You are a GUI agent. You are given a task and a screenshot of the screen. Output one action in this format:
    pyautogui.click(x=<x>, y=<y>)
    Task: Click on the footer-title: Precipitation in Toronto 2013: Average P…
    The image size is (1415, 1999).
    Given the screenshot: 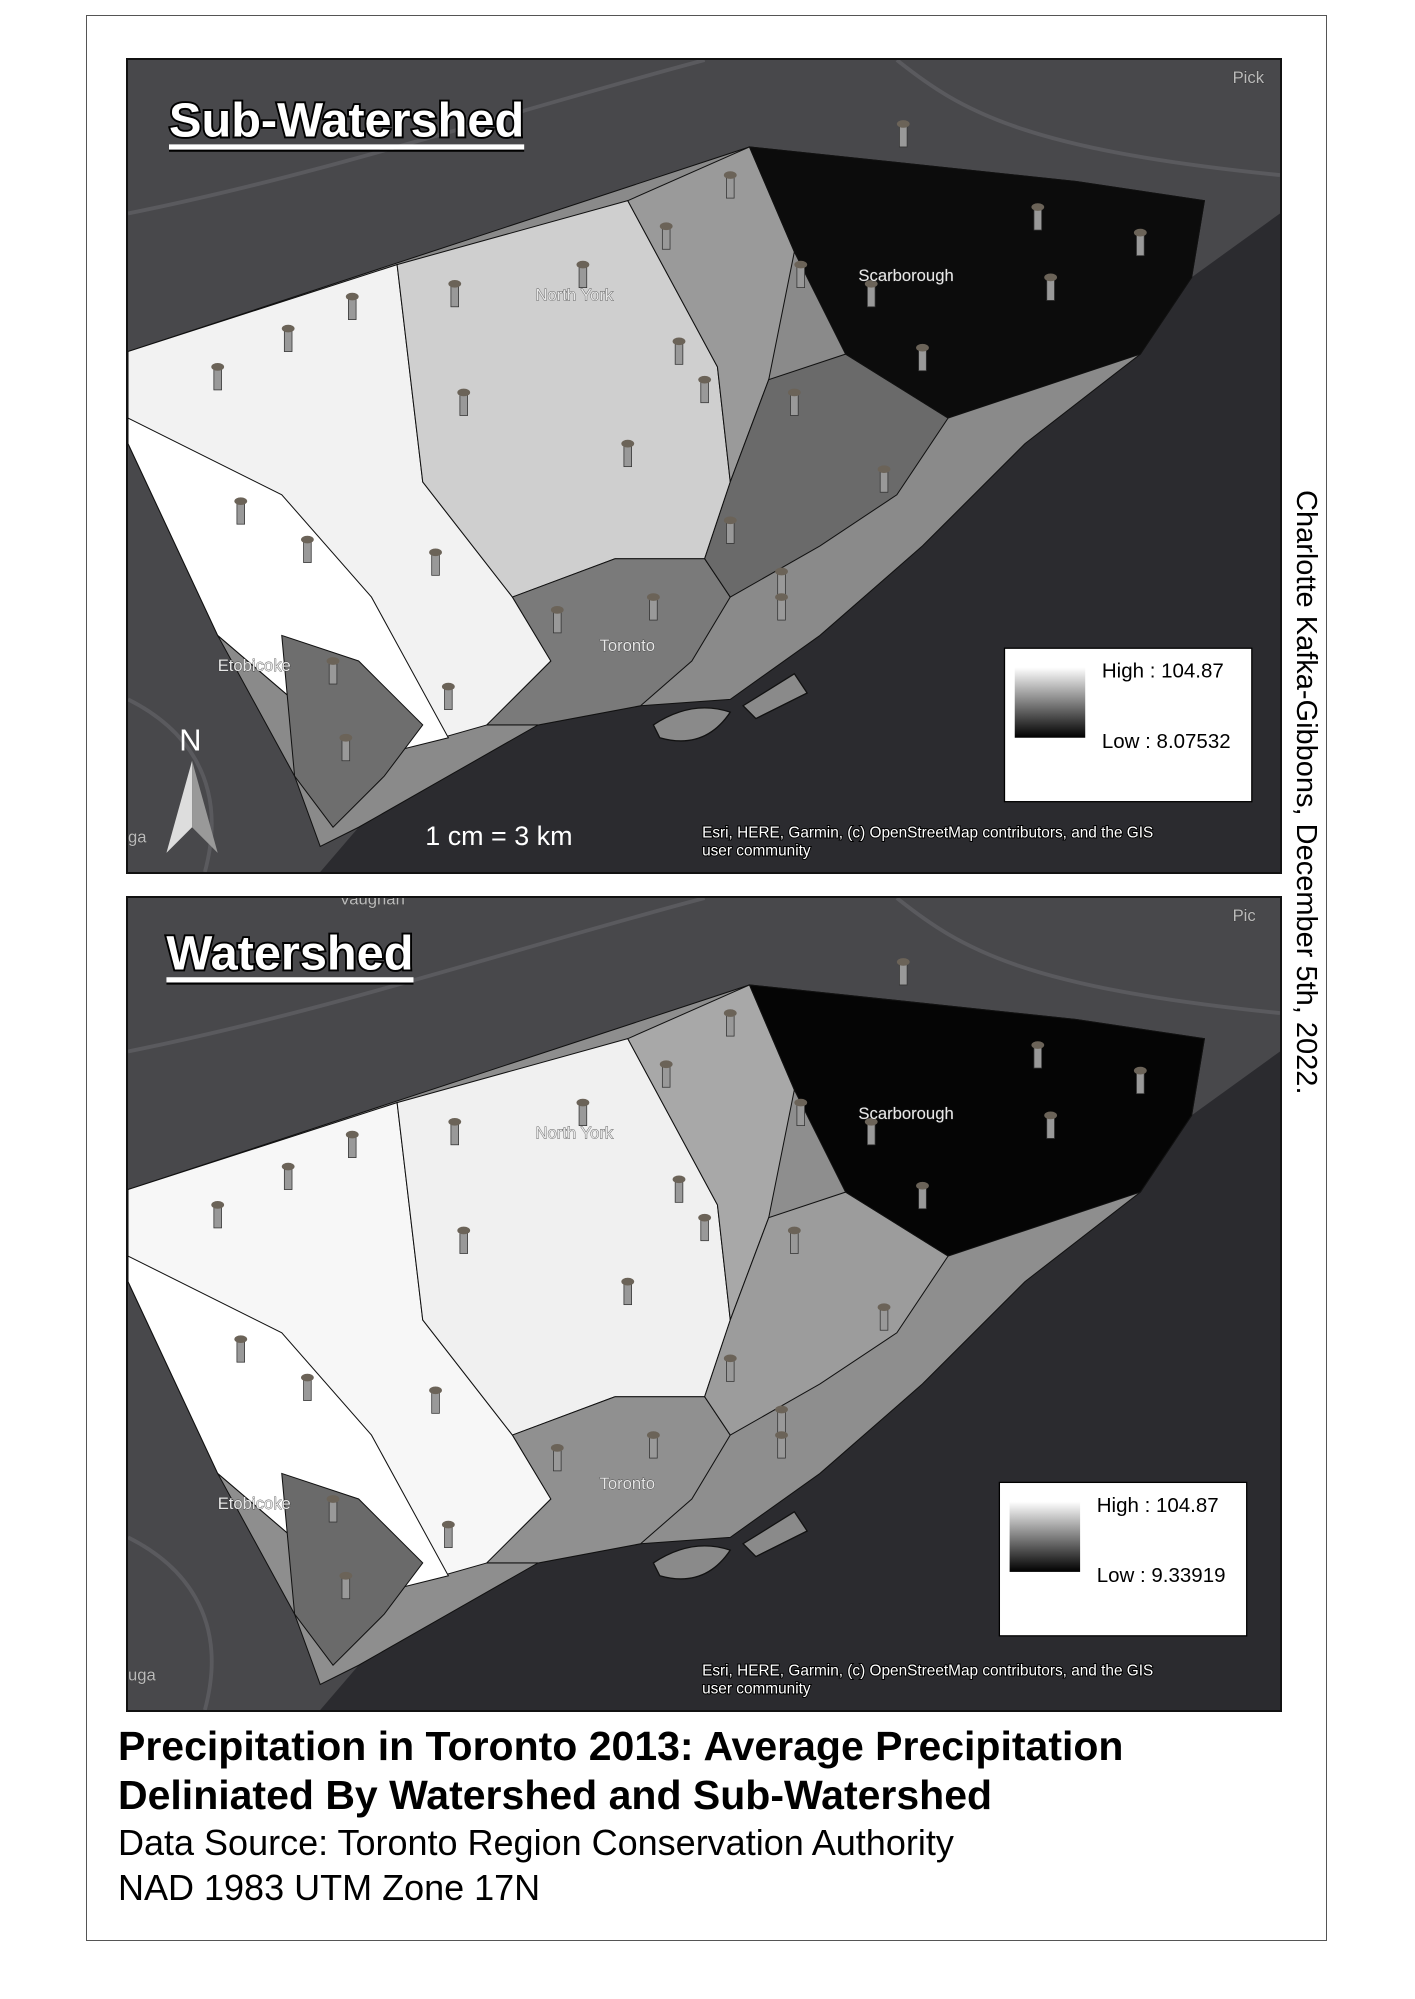 What is the action you would take?
    pyautogui.click(x=621, y=1746)
    